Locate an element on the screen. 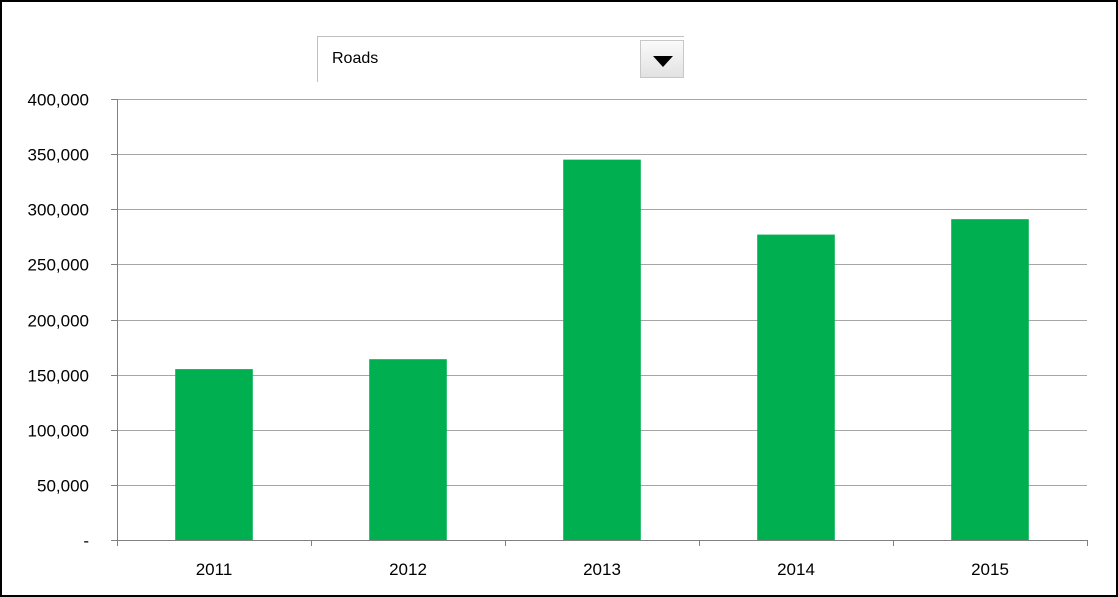  x-tick-label: 2013 is located at coordinates (602, 569).